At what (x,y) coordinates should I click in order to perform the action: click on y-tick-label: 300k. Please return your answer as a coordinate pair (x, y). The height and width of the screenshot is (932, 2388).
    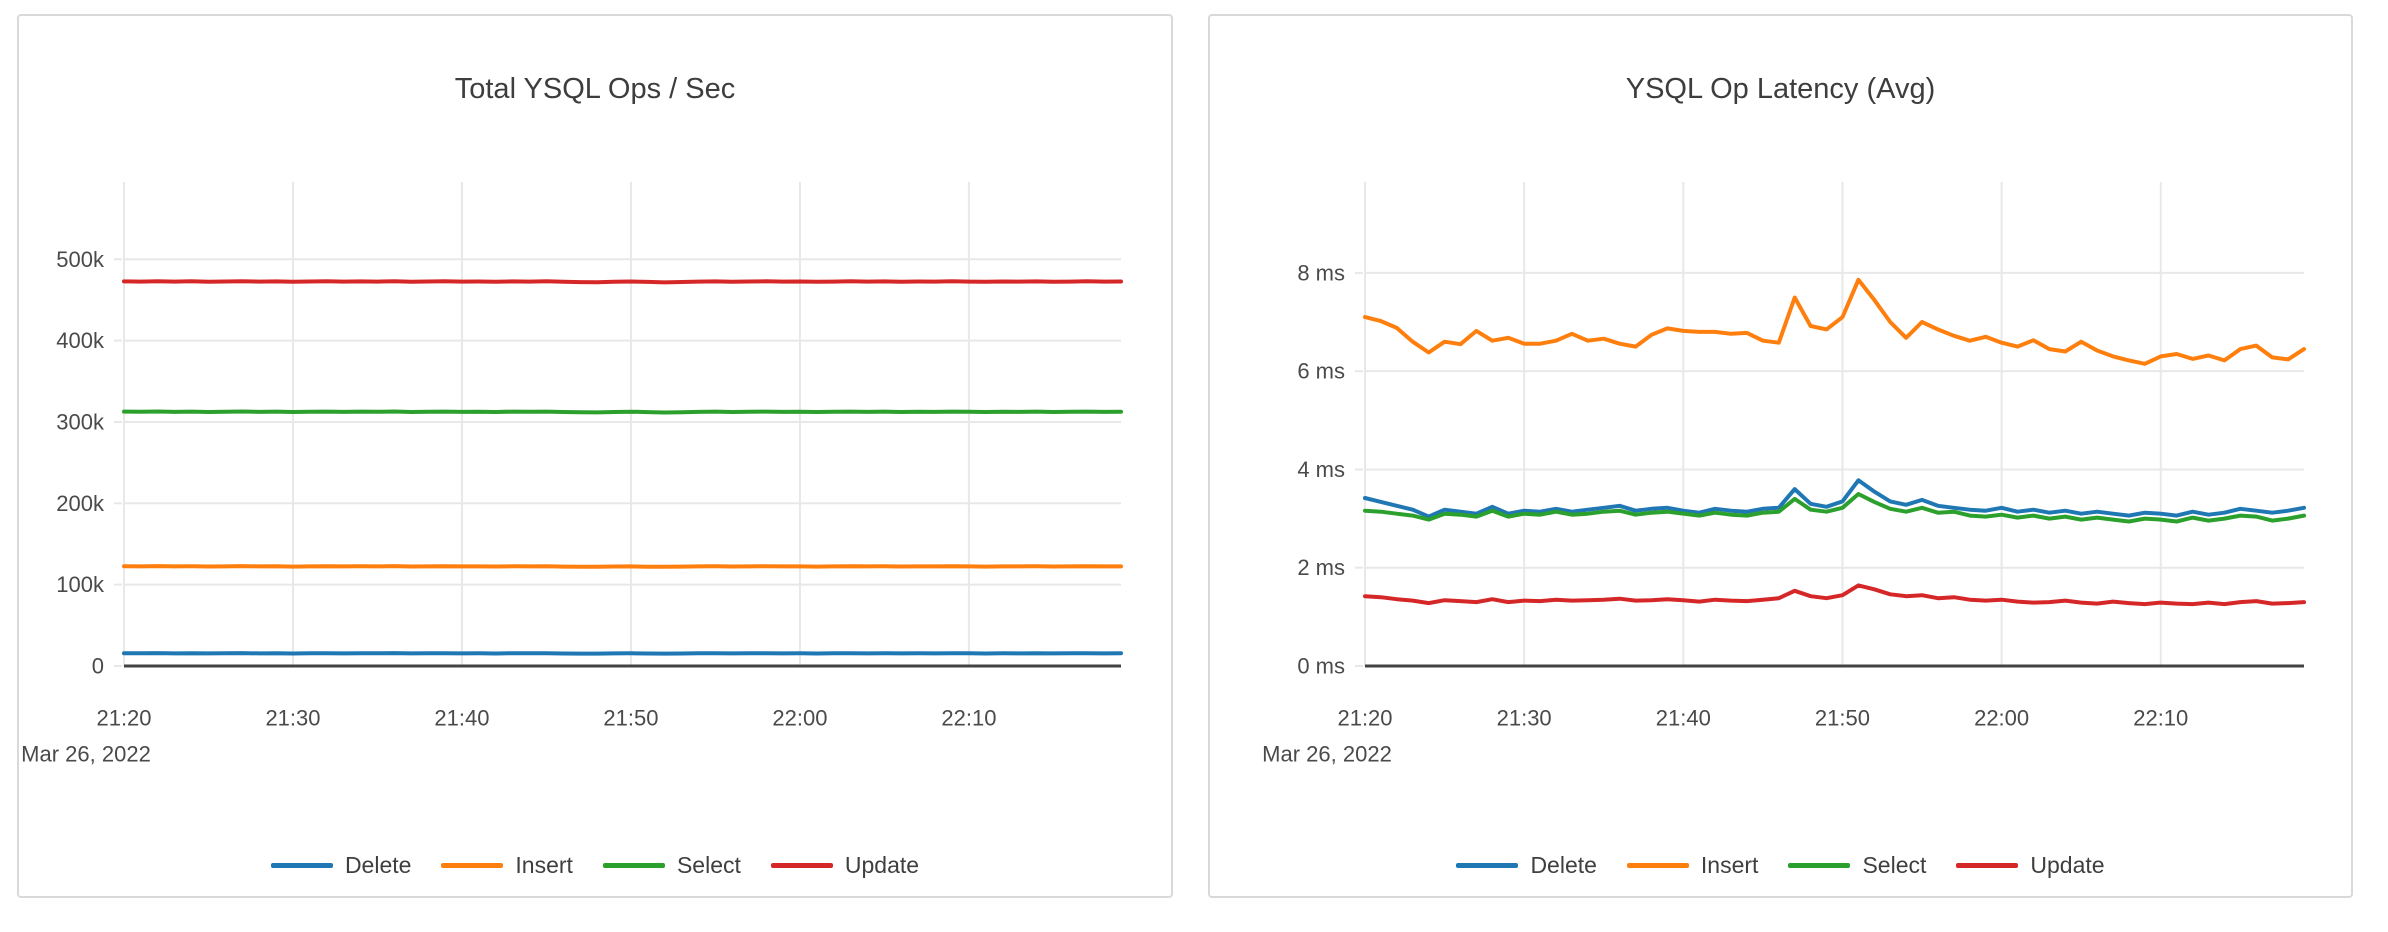
    Looking at the image, I should click on (80, 421).